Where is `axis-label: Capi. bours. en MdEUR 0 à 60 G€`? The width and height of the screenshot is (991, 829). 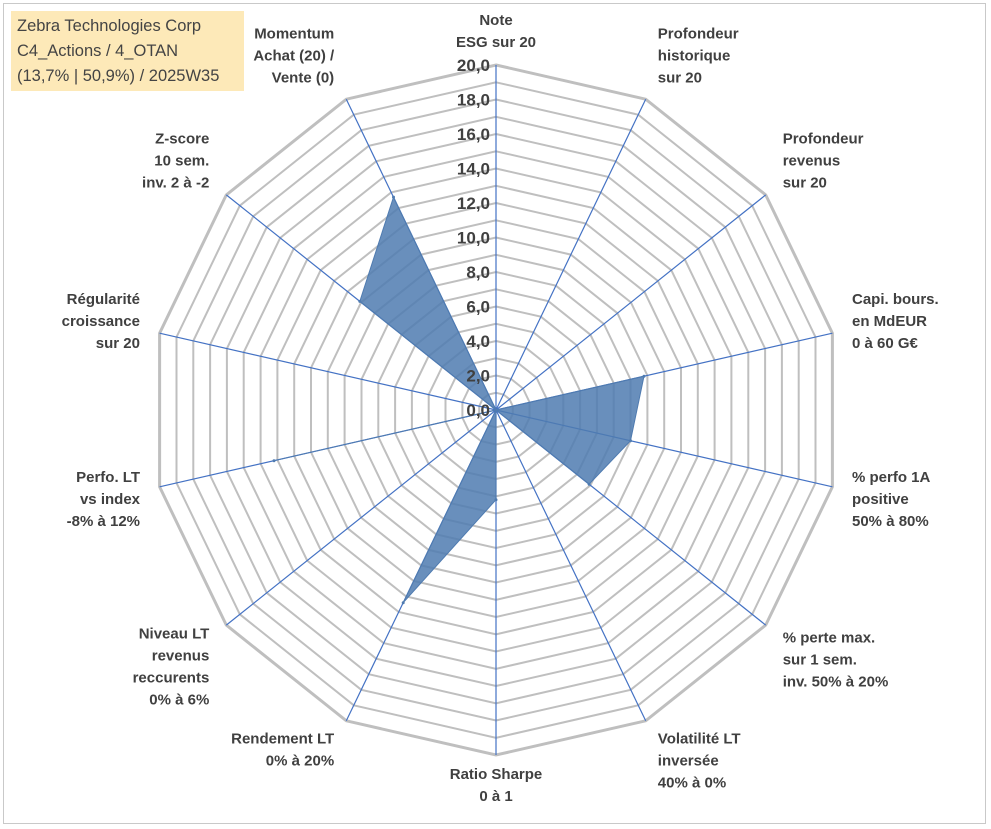 axis-label: Capi. bours. en MdEUR 0 à 60 G€ is located at coordinates (895, 321).